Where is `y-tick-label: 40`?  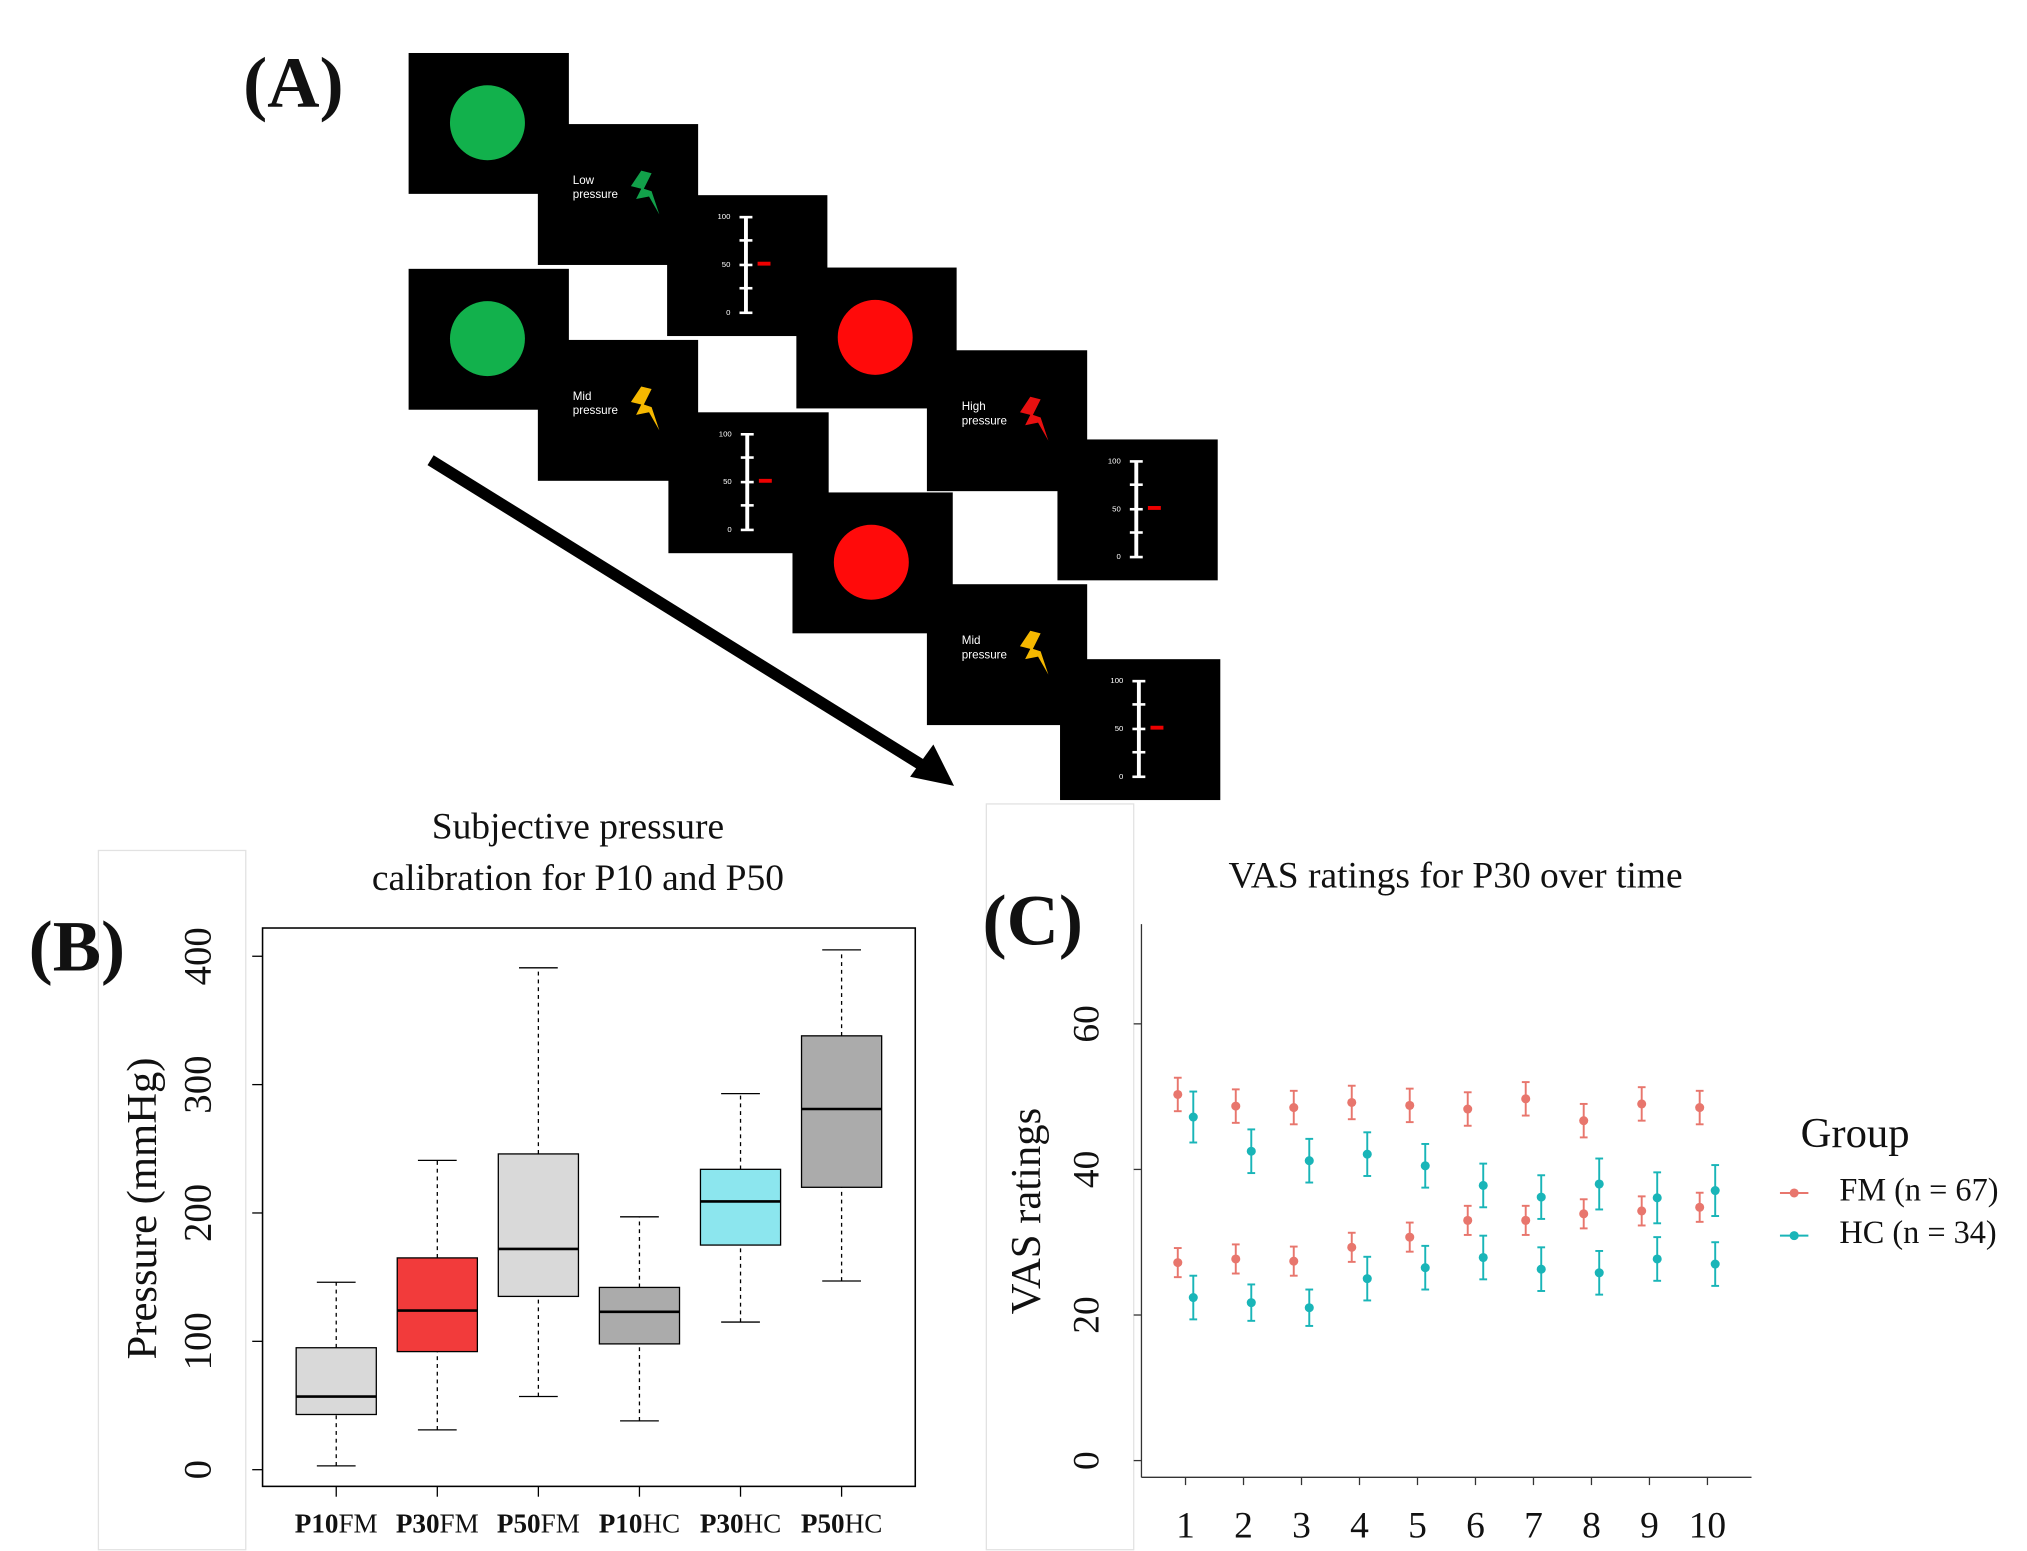
y-tick-label: 40 is located at coordinates (1086, 1169).